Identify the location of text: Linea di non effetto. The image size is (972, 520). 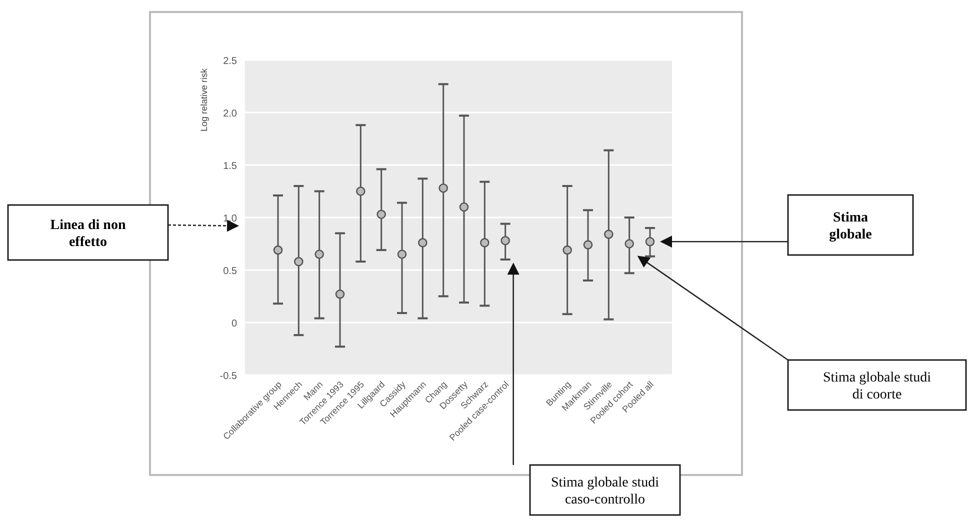
(88, 234).